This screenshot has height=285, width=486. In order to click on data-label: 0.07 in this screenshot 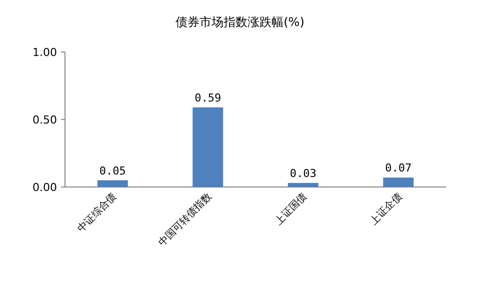, I will do `click(398, 168)`.